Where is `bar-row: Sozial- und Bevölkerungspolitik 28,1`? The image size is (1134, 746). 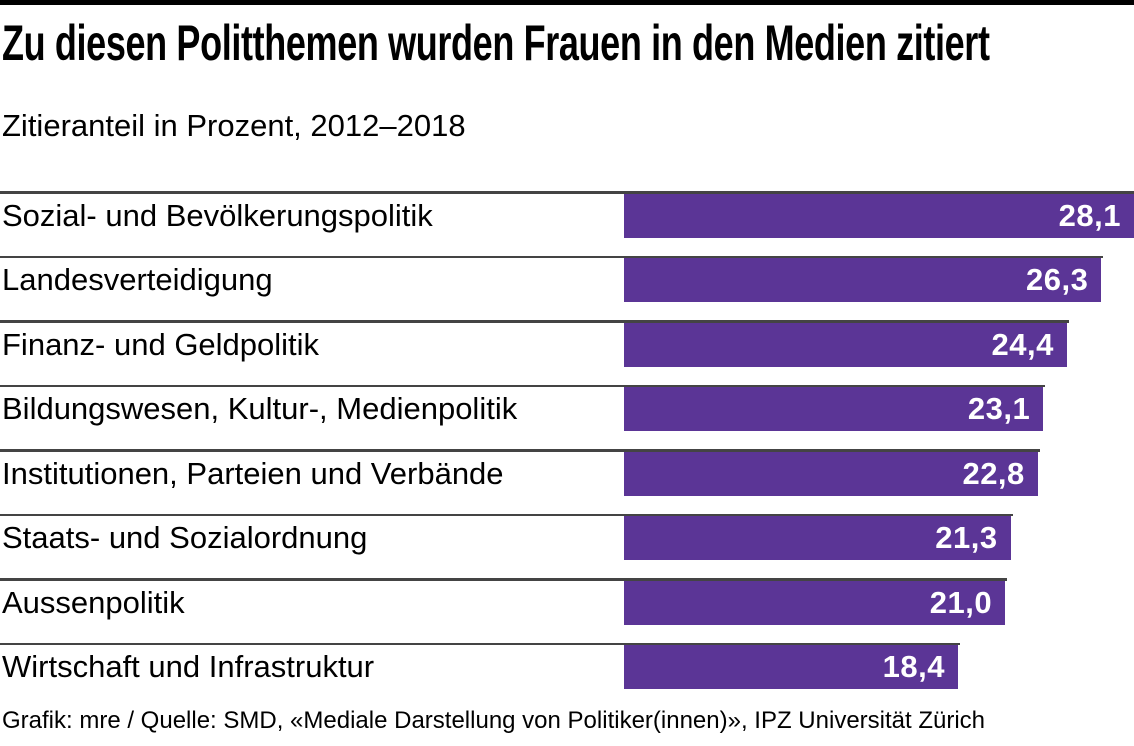
bar-row: Sozial- und Bevölkerungspolitik 28,1 is located at coordinates (567, 223).